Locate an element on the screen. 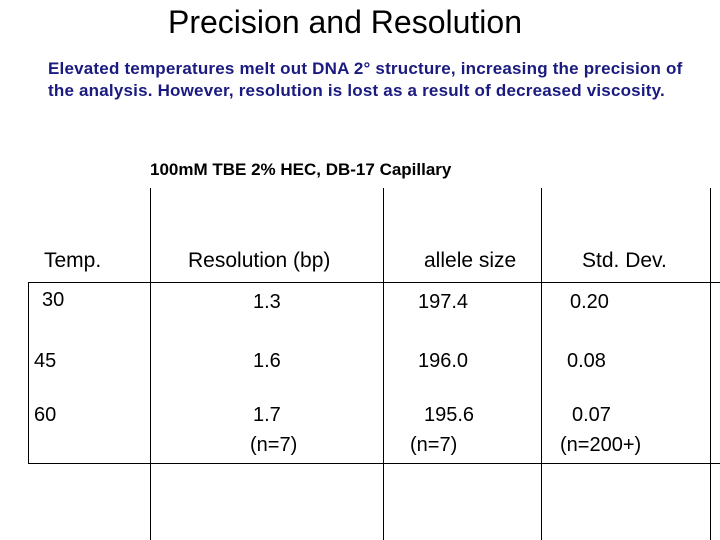 Image resolution: width=720 pixels, height=540 pixels. table-cell-resolution: 1.7 is located at coordinates (267, 415).